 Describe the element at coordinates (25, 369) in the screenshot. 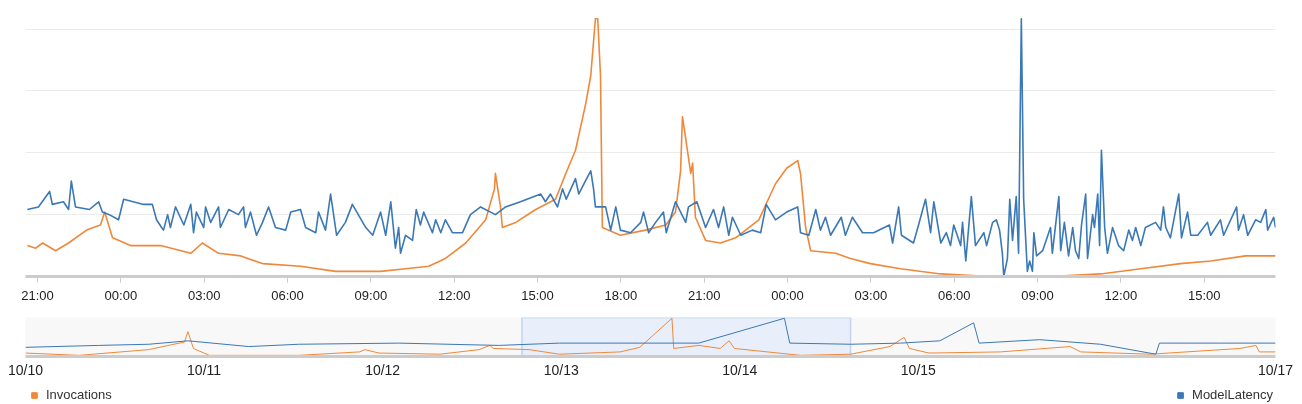

I see `x-tick-label: 10/10` at that location.